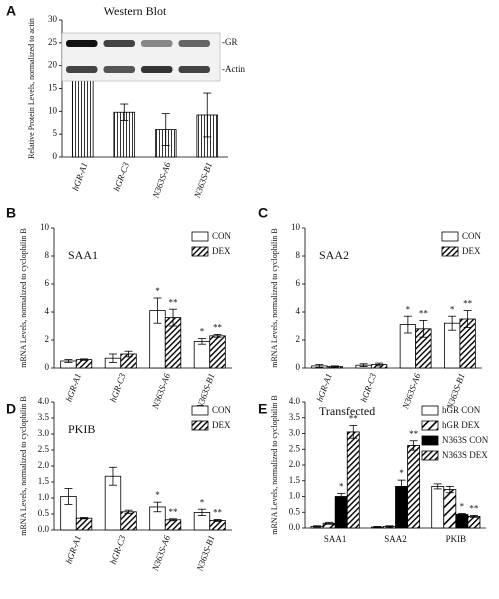  What do you see at coordinates (44, 465) in the screenshot?
I see `y-tick-label: 2.0` at bounding box center [44, 465].